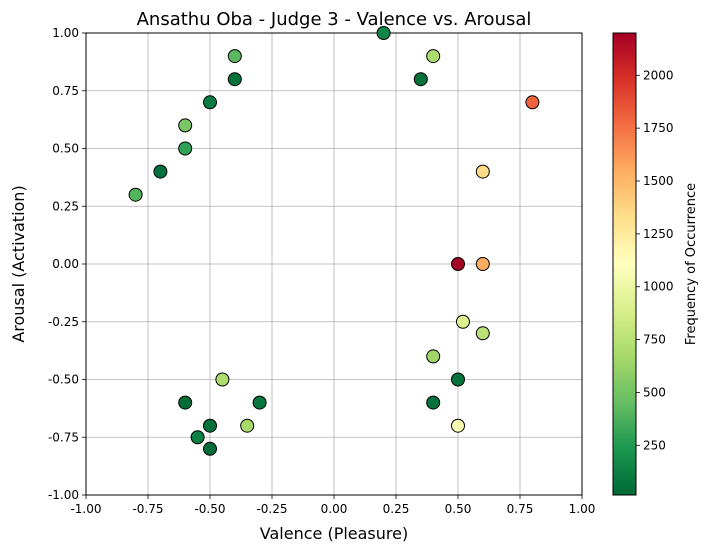  I want to click on y-tick-label: 0.00, so click(65, 264).